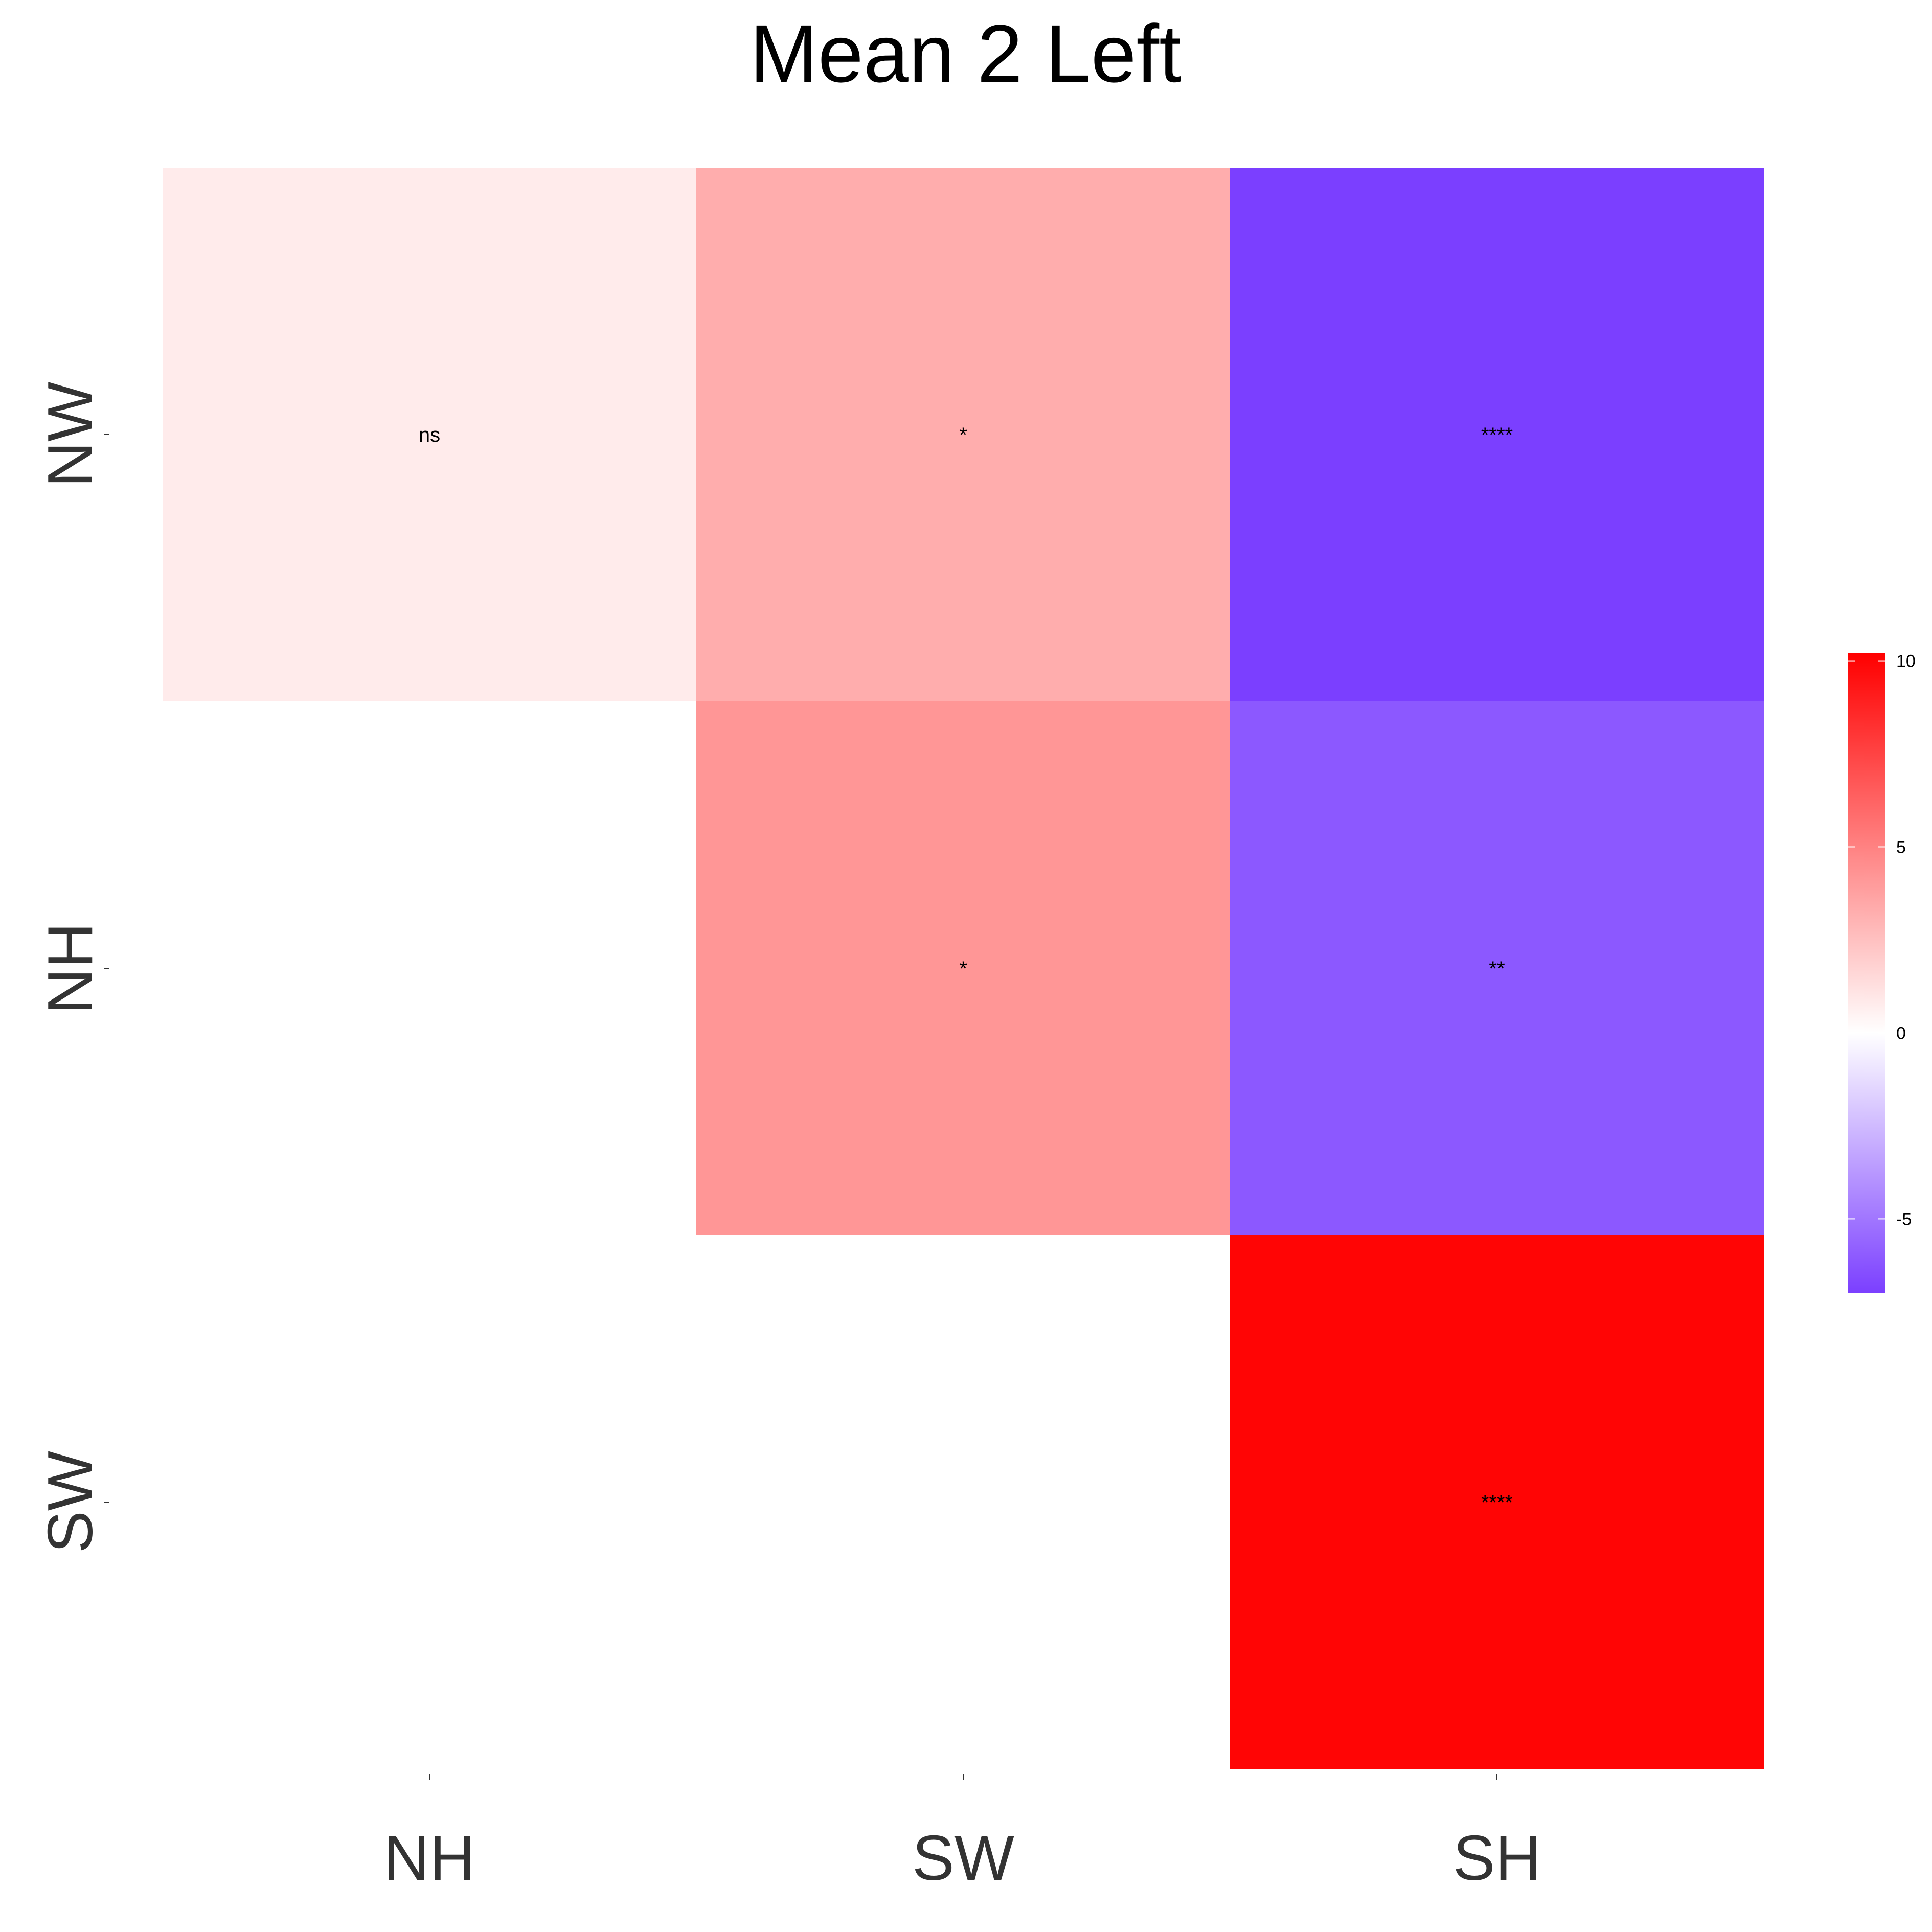  I want to click on x-tick-label: SW, so click(963, 1858).